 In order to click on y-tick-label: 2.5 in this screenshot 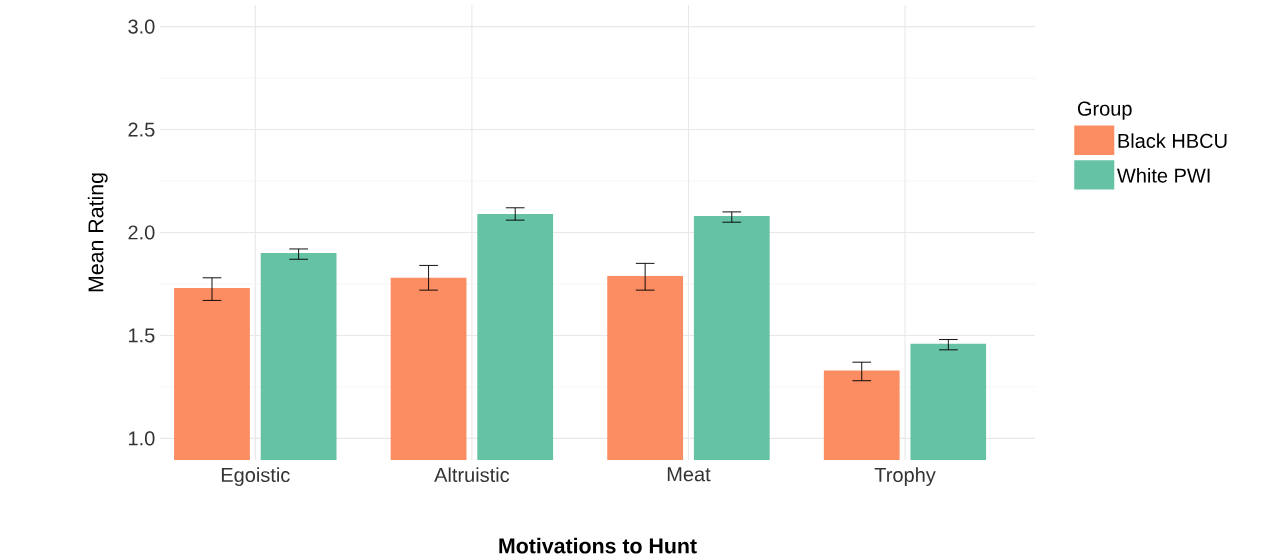, I will do `click(141, 129)`.